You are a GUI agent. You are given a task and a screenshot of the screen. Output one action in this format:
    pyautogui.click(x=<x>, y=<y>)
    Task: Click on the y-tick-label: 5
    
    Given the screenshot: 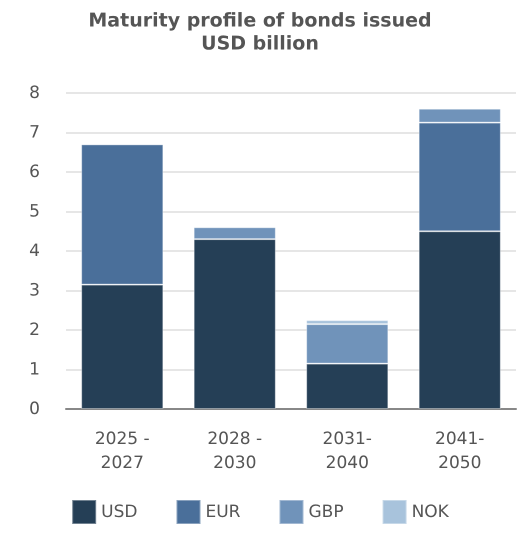 What is the action you would take?
    pyautogui.click(x=34, y=212)
    